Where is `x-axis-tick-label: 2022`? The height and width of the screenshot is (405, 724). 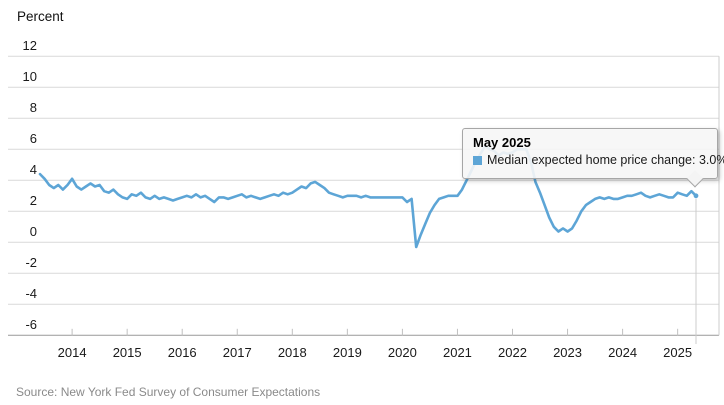
x-axis-tick-label: 2022 is located at coordinates (512, 352).